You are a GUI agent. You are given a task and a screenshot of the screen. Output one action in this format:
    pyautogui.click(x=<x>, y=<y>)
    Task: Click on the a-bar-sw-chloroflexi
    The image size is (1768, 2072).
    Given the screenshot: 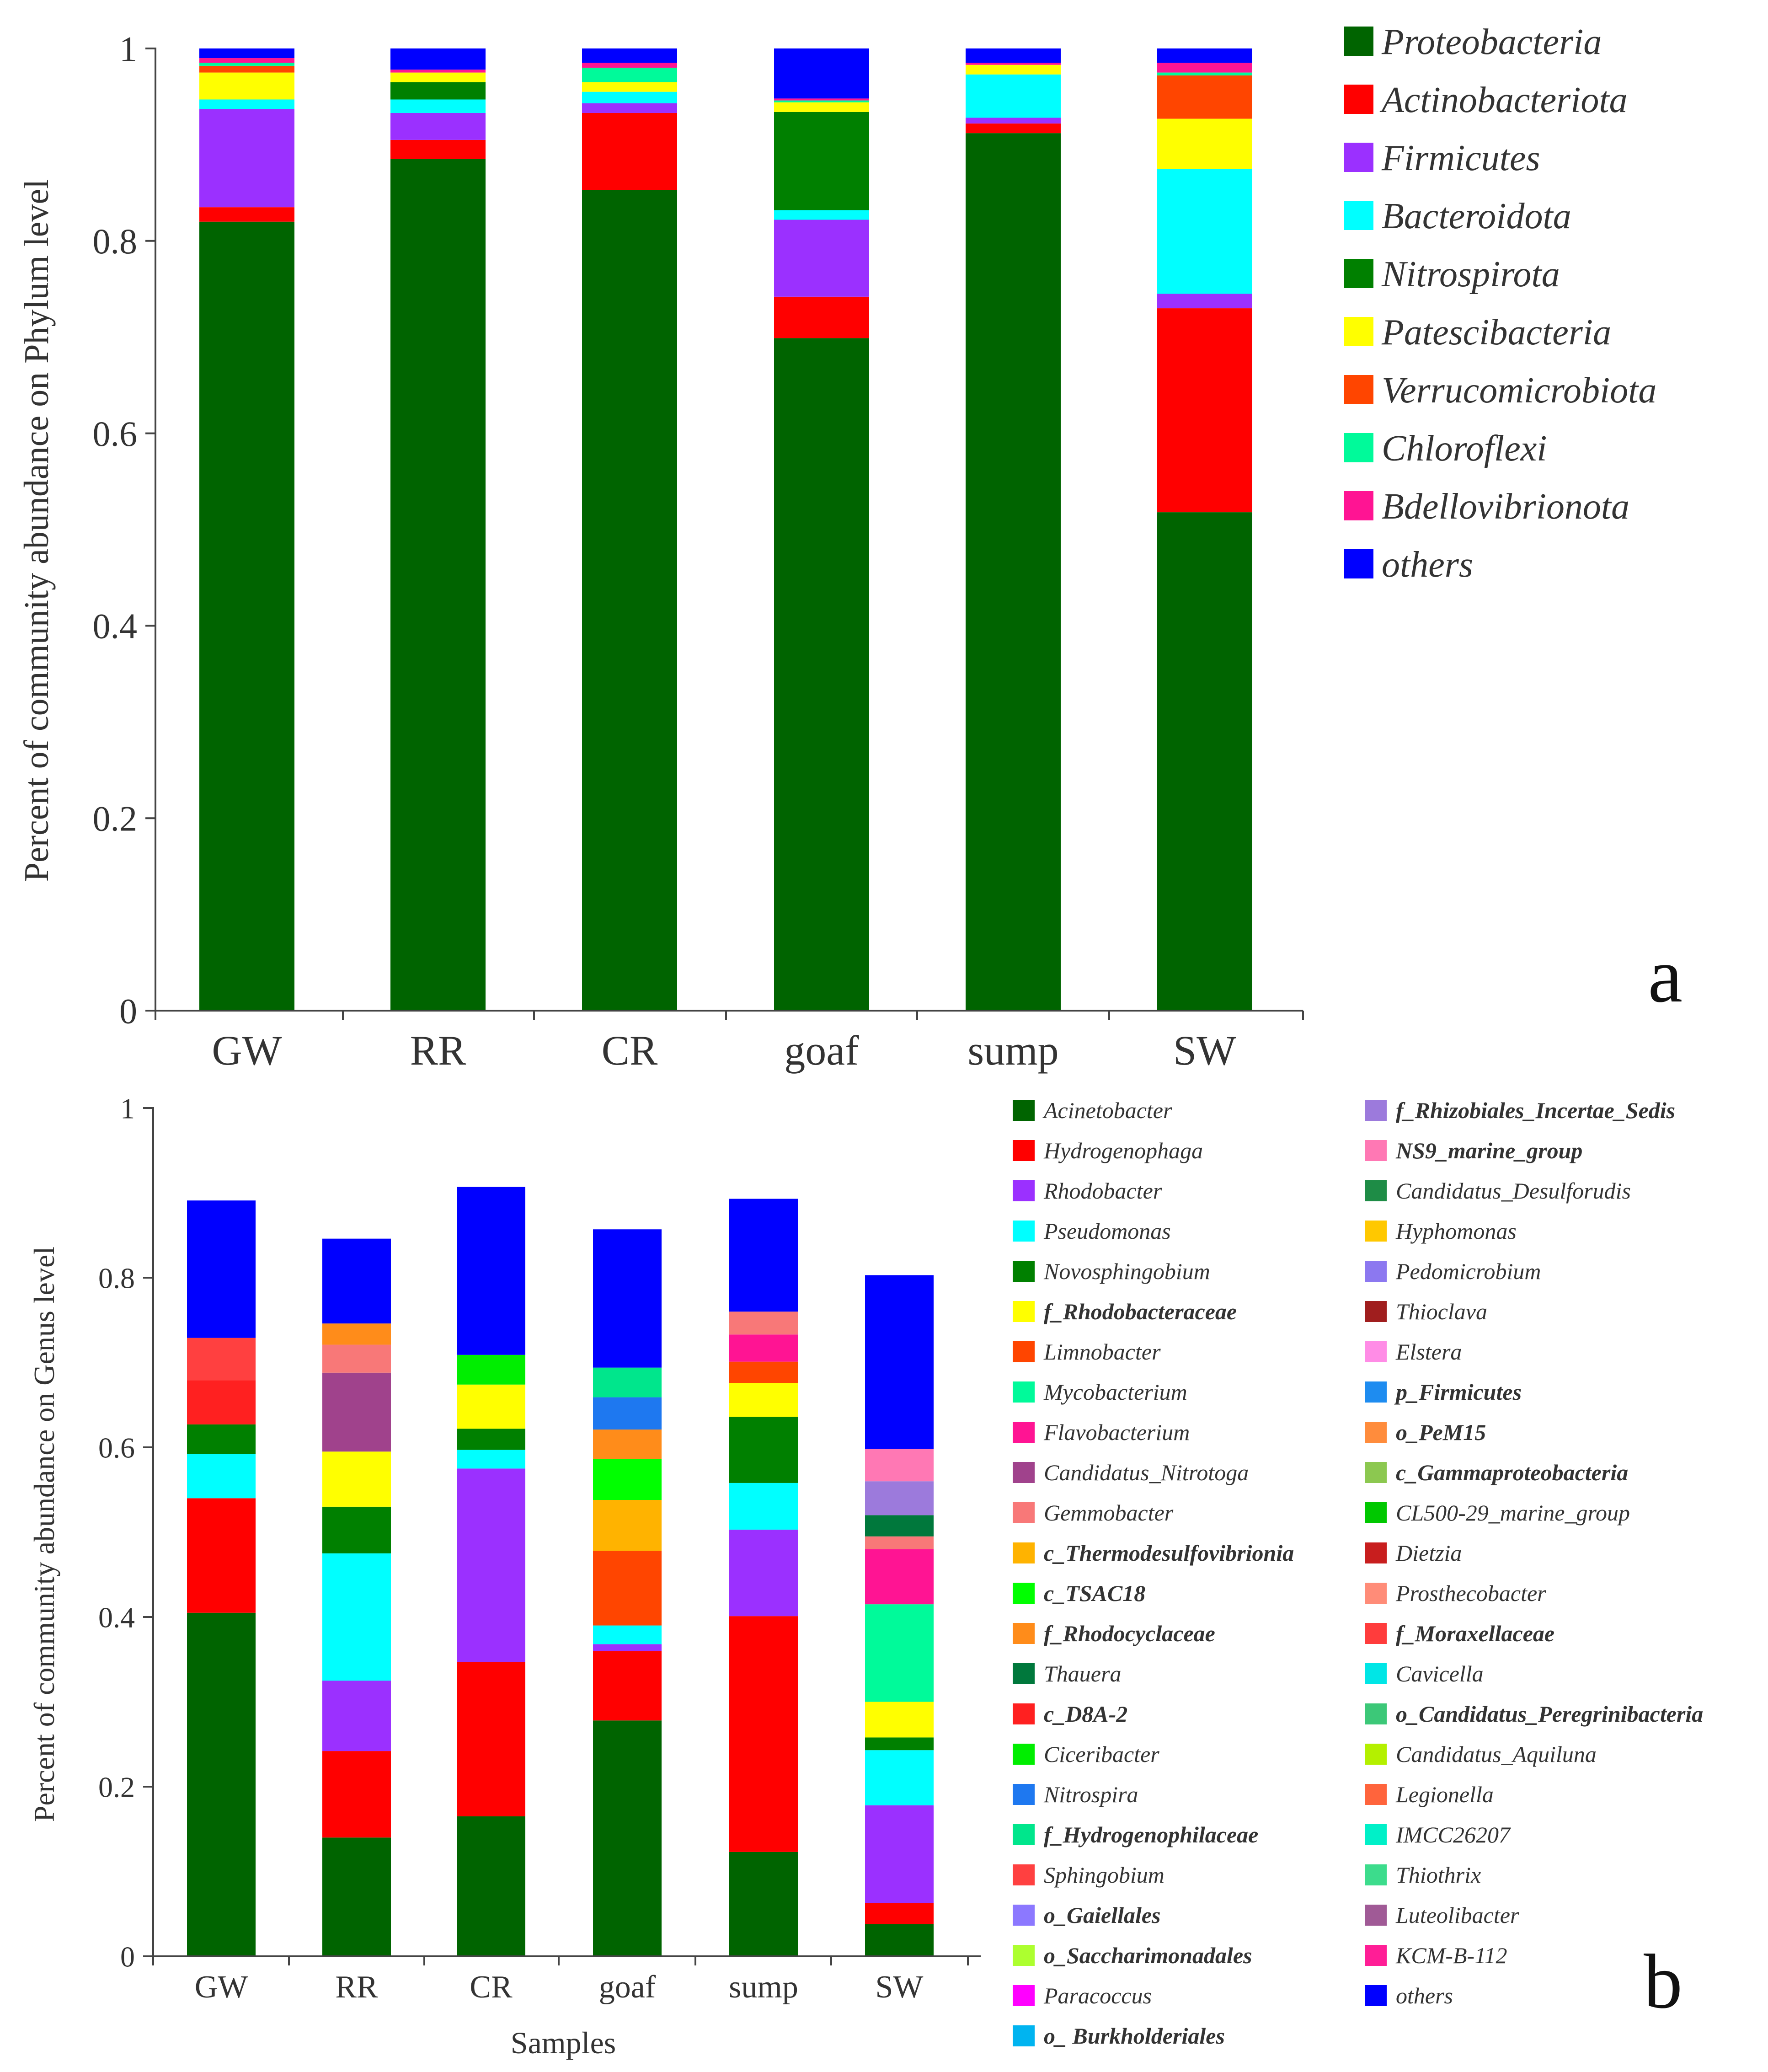 What is the action you would take?
    pyautogui.click(x=1204, y=73)
    